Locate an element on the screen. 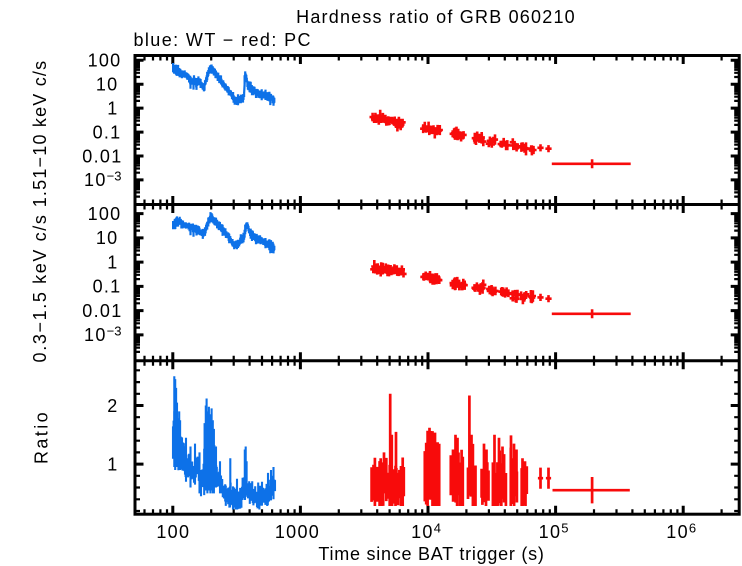  svg-text: 10⁵ is located at coordinates (554, 532).